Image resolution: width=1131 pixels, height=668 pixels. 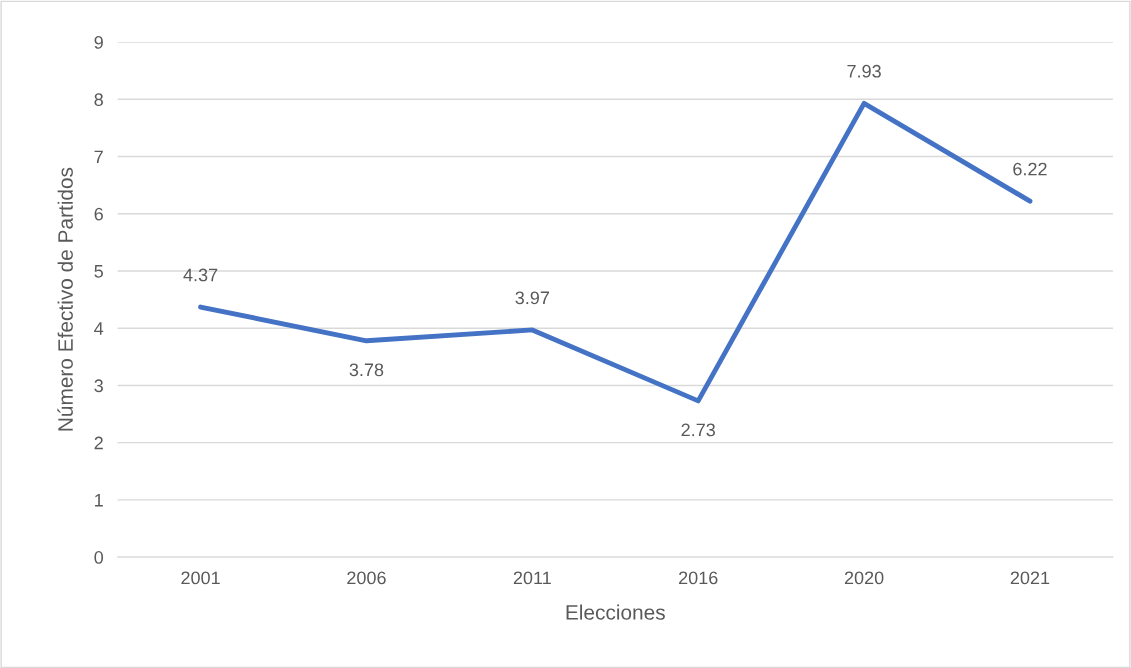 I want to click on y-tick-label: 4, so click(x=99, y=328).